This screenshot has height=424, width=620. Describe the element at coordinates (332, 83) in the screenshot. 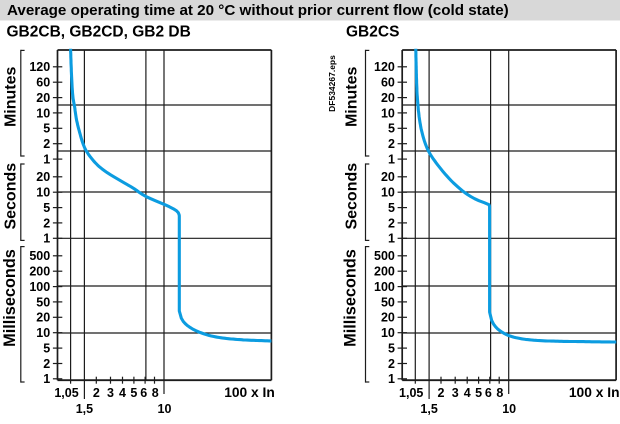

I see `svg-text: DF534267.eps` at that location.